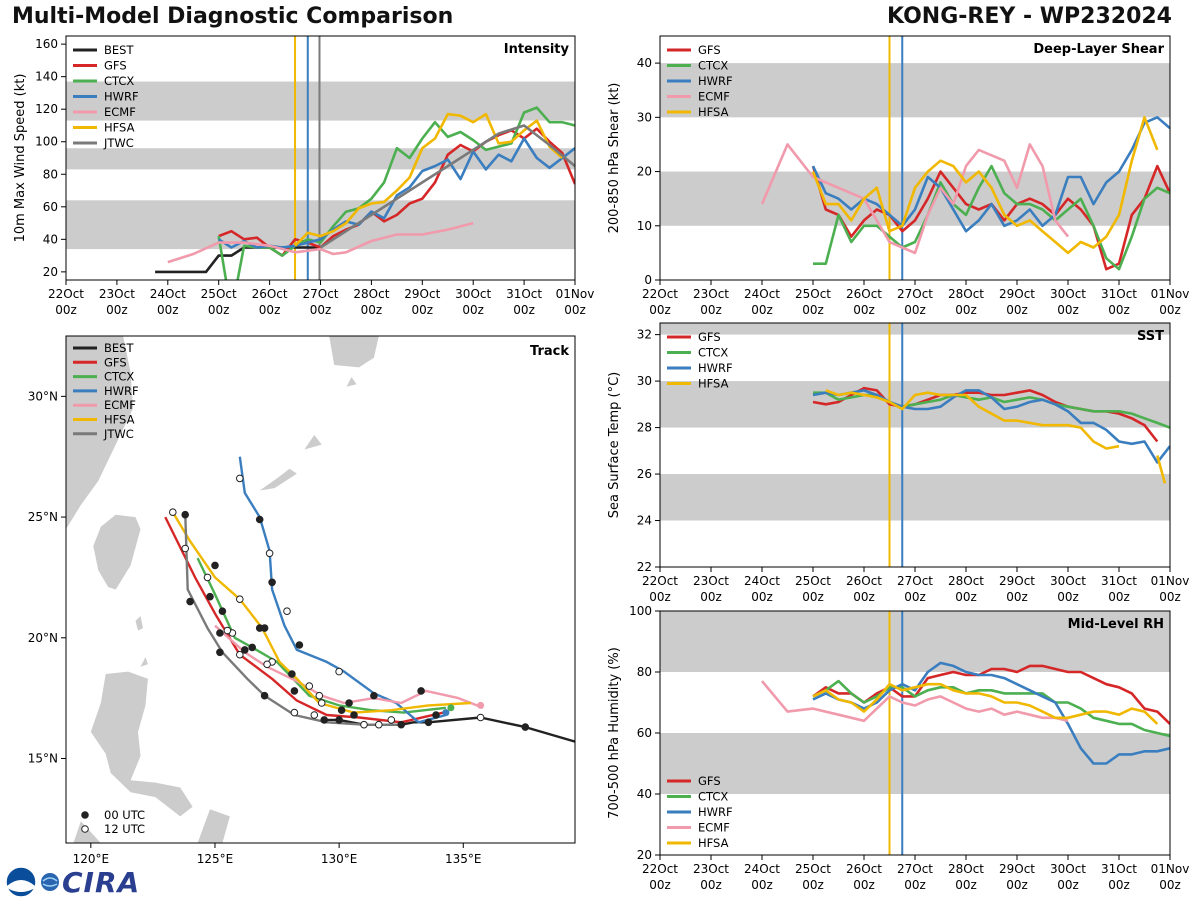 This screenshot has height=900, width=1200. I want to click on lat-tick-label: 30°N, so click(43, 396).